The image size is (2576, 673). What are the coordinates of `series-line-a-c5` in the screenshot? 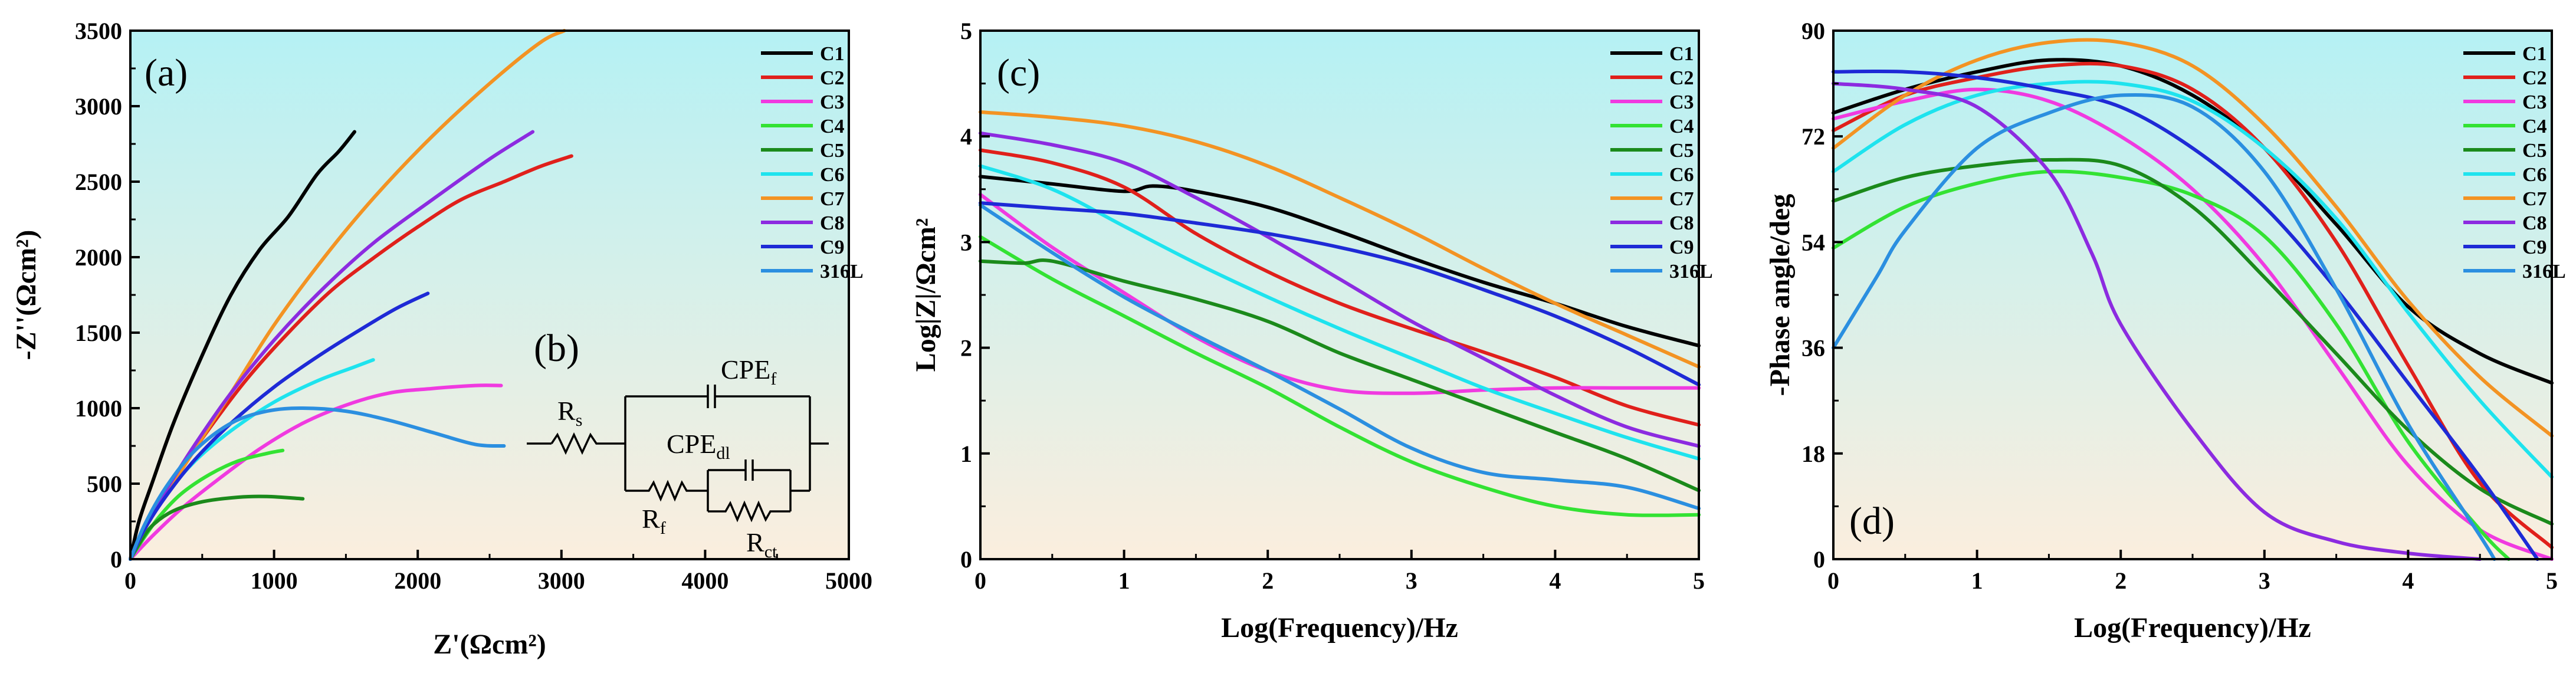 It's located at (217, 527).